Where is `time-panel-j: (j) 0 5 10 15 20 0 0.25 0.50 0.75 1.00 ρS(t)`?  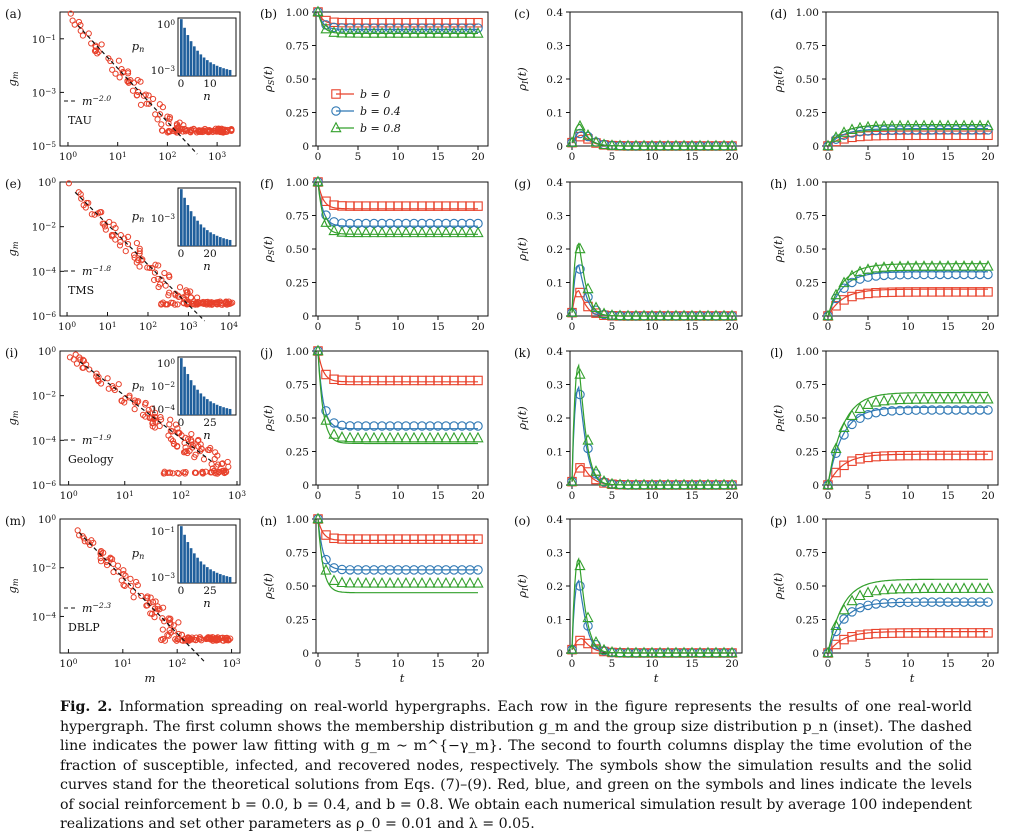 time-panel-j: (j) 0 5 10 15 20 0 0.25 0.50 0.75 1.00 ρS(t) is located at coordinates (374, 423).